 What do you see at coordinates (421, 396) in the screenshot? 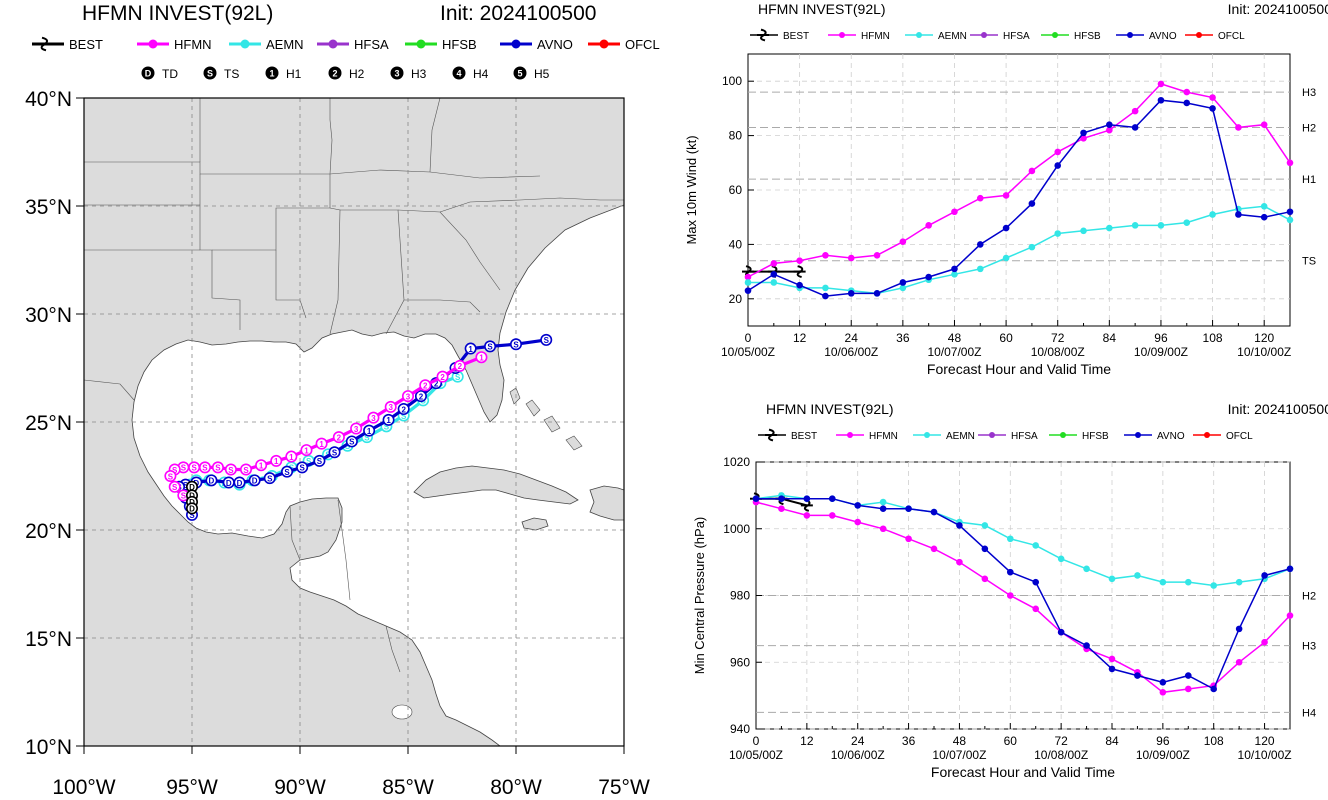
I see `track-marker-letter: 2` at bounding box center [421, 396].